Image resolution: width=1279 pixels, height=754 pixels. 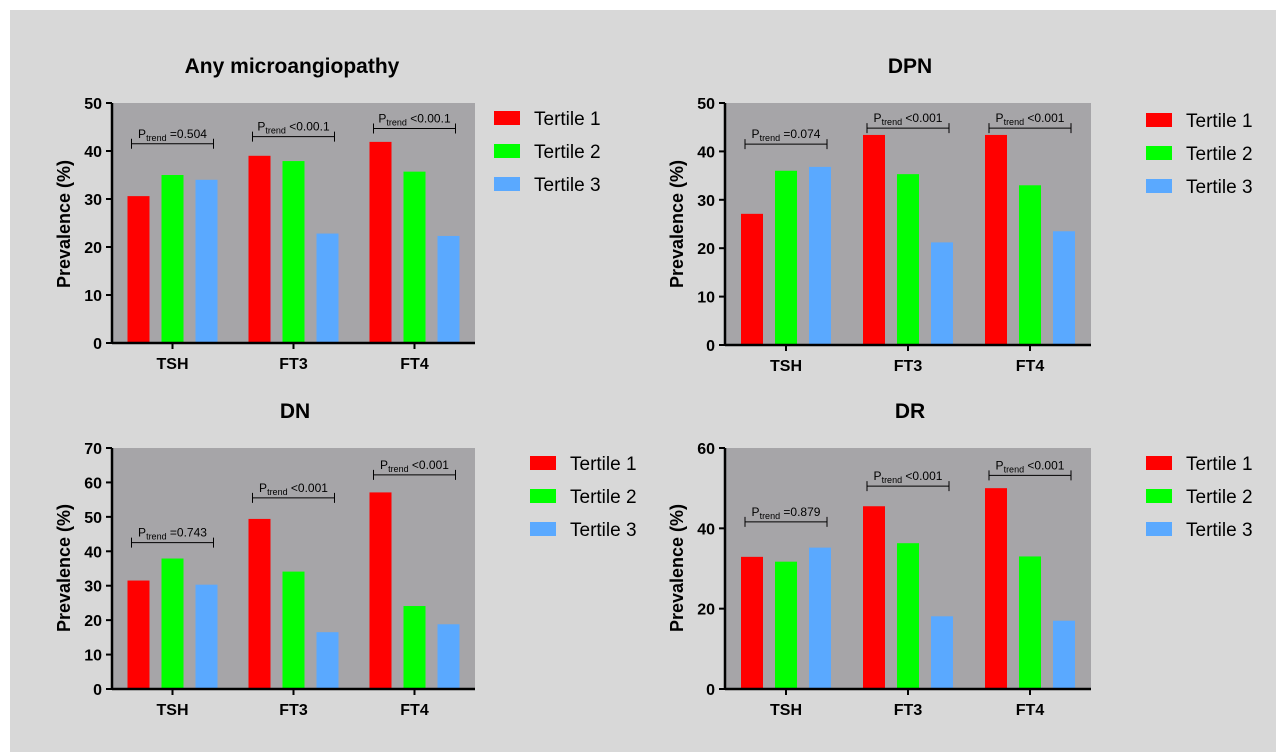 I want to click on chart3-bar-ft4-tertile3, so click(x=449, y=656).